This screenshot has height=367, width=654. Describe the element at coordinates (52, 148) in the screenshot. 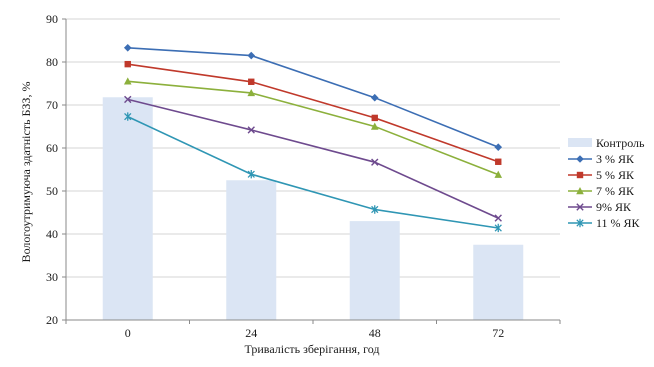

I see `y-tick-label: 60` at that location.